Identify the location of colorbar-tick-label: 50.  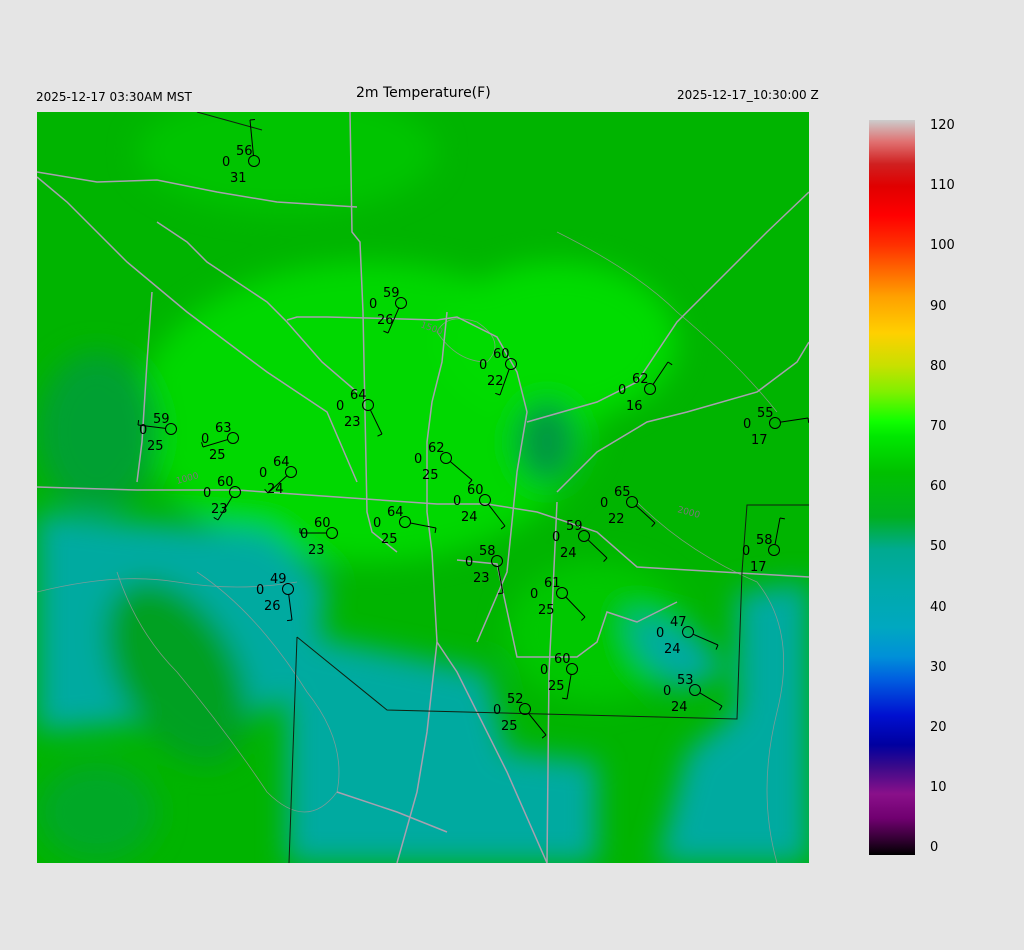
(938, 547).